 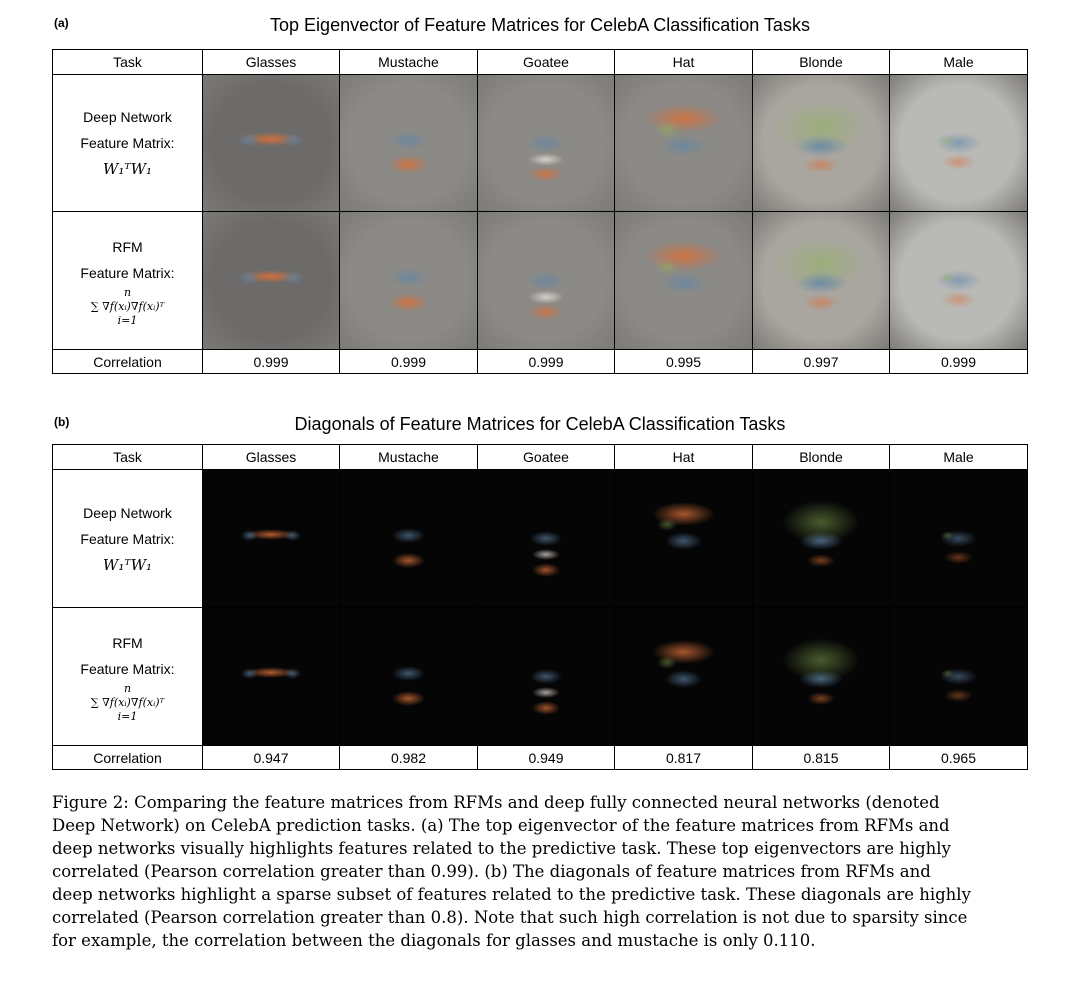 I want to click on sum-upper: n, so click(x=127, y=292).